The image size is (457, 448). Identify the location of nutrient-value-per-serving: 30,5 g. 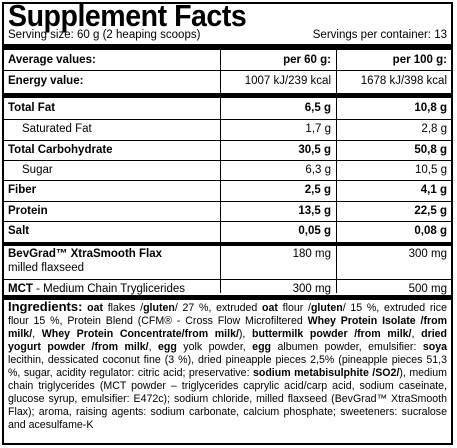
(314, 150).